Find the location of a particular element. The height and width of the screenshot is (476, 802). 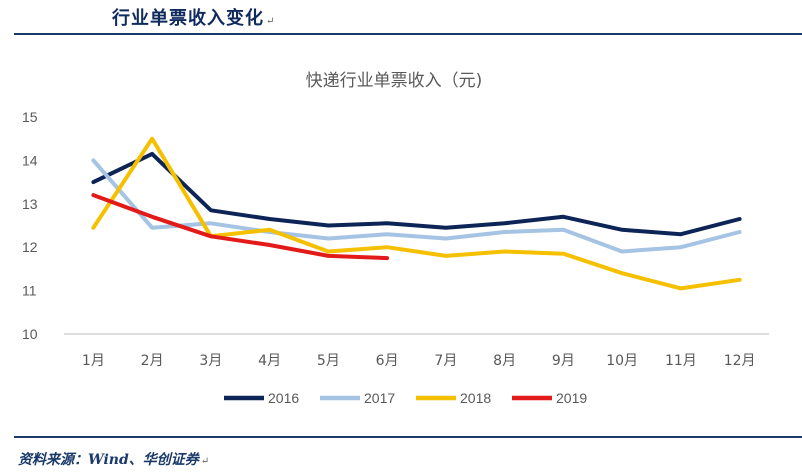

legend-label-2017: 2017 is located at coordinates (379, 398).